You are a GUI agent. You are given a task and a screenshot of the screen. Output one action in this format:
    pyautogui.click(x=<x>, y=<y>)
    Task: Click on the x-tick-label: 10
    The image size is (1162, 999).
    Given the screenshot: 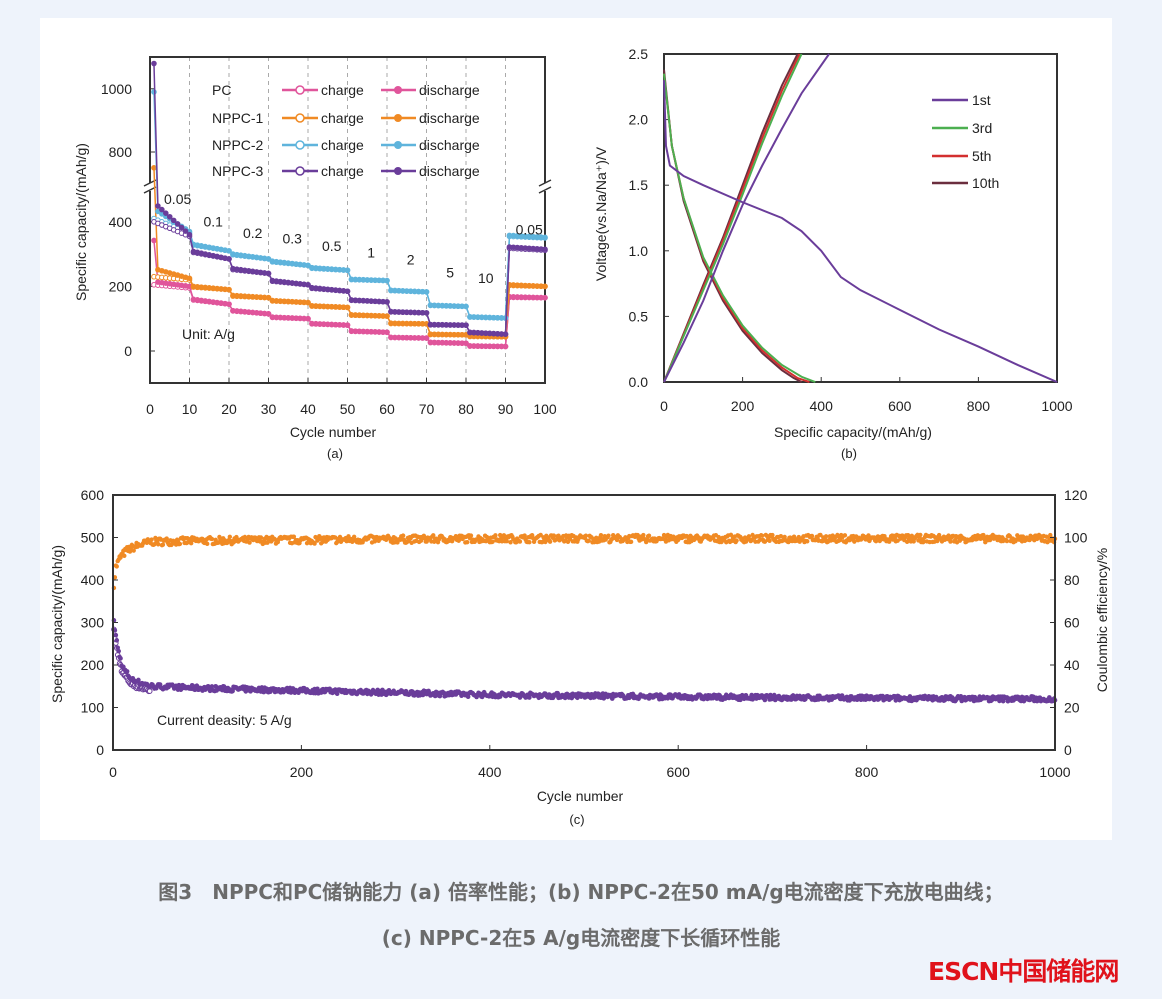 What is the action you would take?
    pyautogui.click(x=190, y=409)
    